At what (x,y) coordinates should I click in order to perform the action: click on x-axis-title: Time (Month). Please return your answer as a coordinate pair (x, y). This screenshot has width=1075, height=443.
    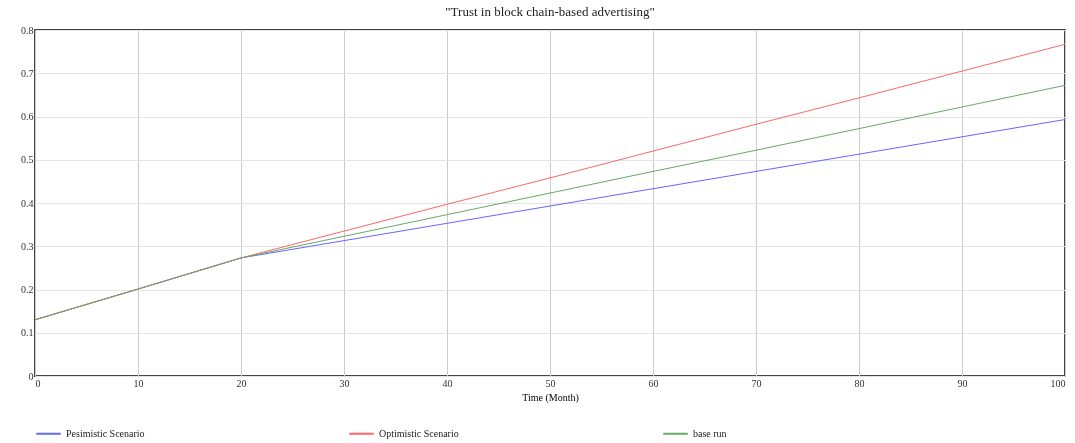
    Looking at the image, I should click on (550, 397).